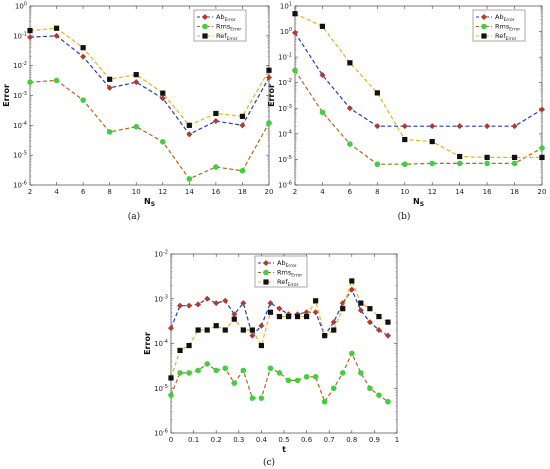 This screenshot has width=550, height=469. Describe the element at coordinates (193, 440) in the screenshot. I see `x-tick-label: 0.1` at that location.